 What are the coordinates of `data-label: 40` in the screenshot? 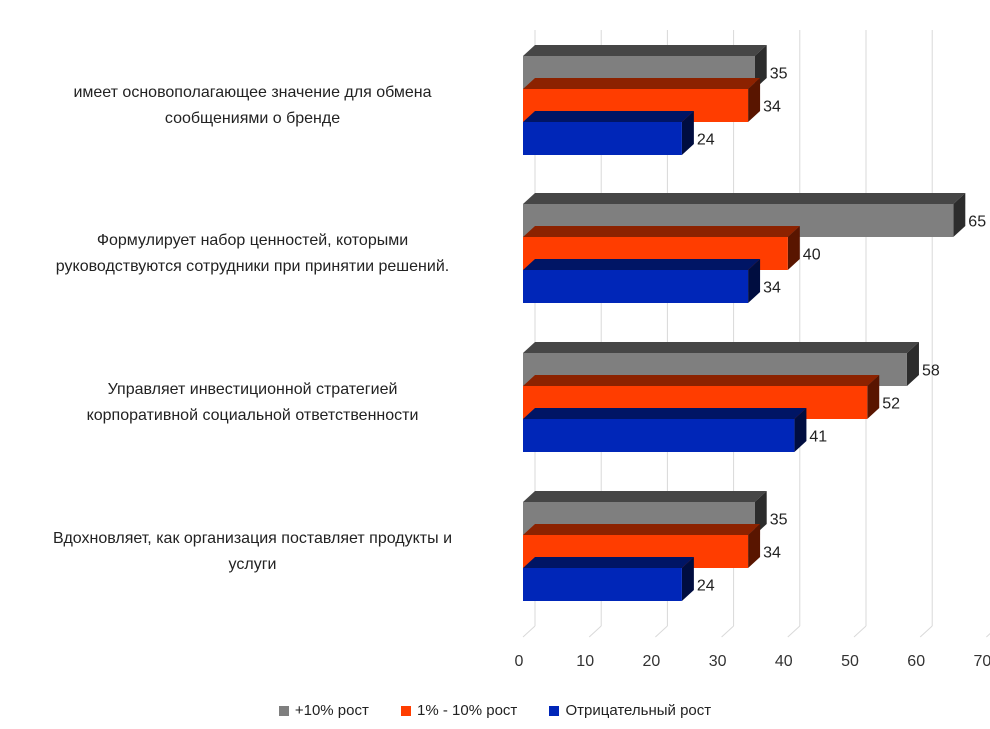 It's located at (812, 255).